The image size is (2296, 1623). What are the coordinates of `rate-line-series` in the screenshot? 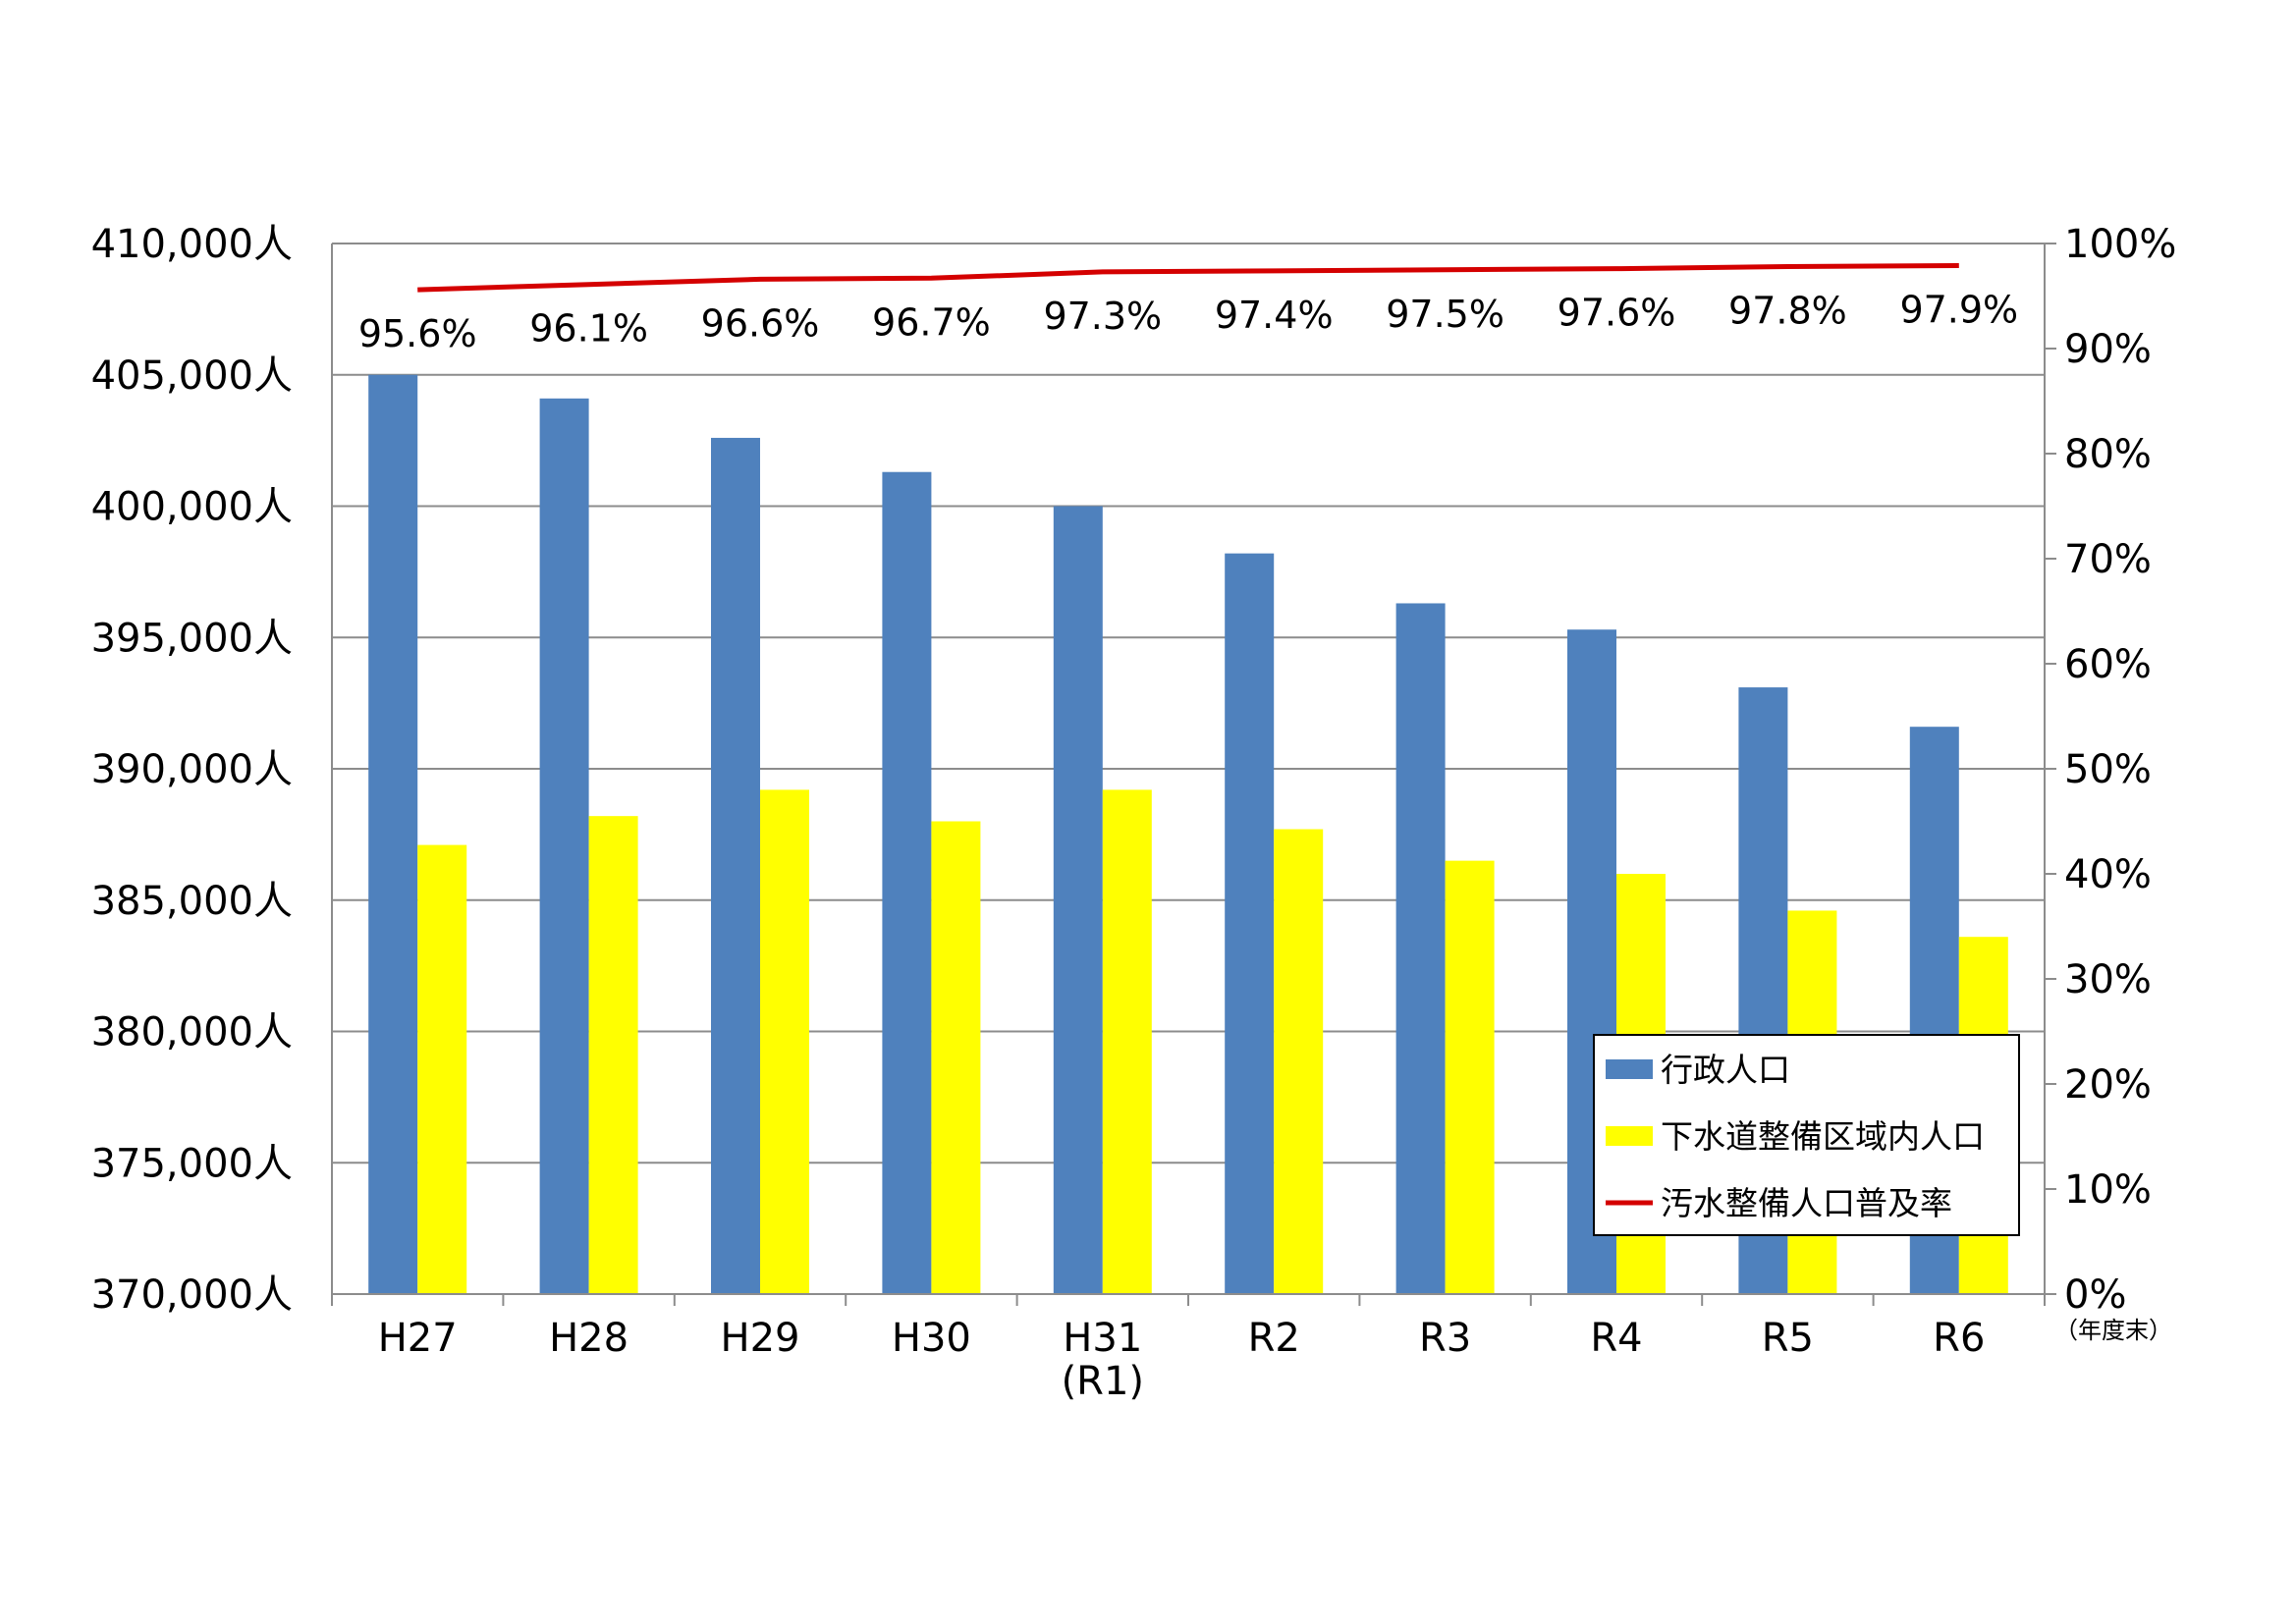 It's located at (1188, 277).